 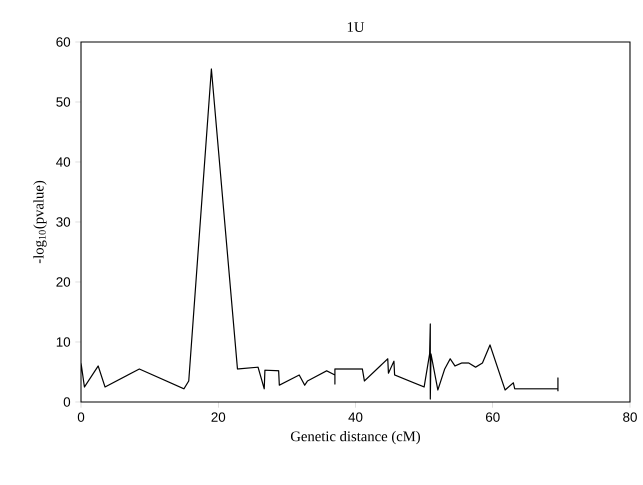 I want to click on y-tick-label: 50, so click(x=63, y=102).